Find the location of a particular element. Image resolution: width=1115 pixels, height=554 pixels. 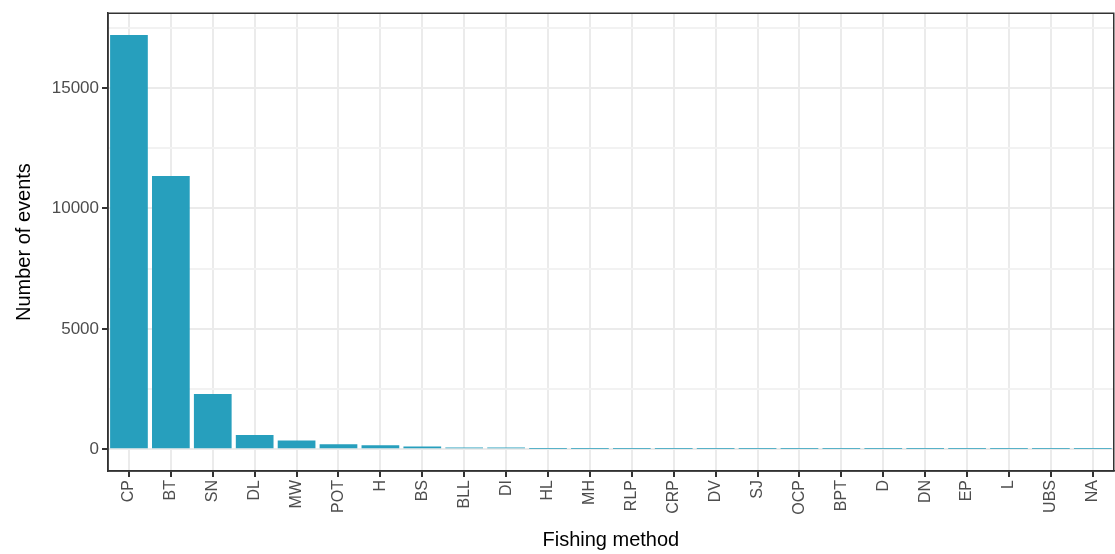

x-tick-label: DI is located at coordinates (505, 488).